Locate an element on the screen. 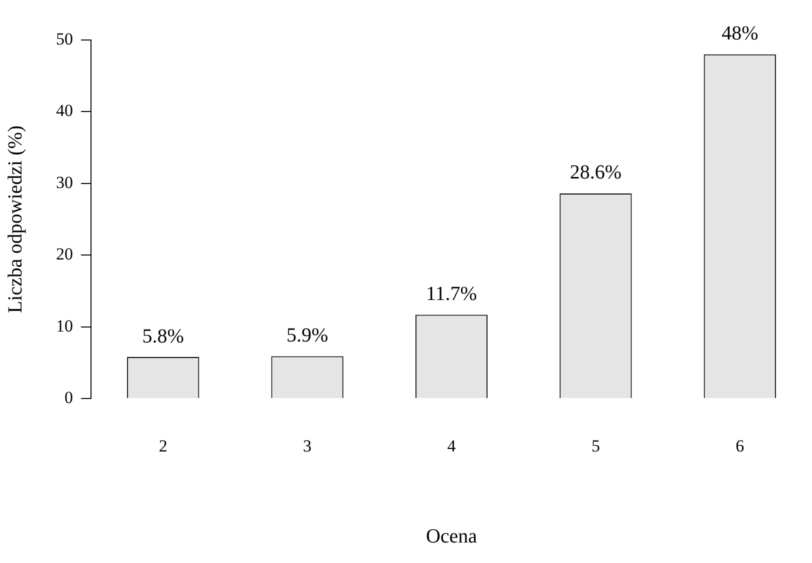 The width and height of the screenshot is (812, 563). x-tick-label: 2 is located at coordinates (163, 446).